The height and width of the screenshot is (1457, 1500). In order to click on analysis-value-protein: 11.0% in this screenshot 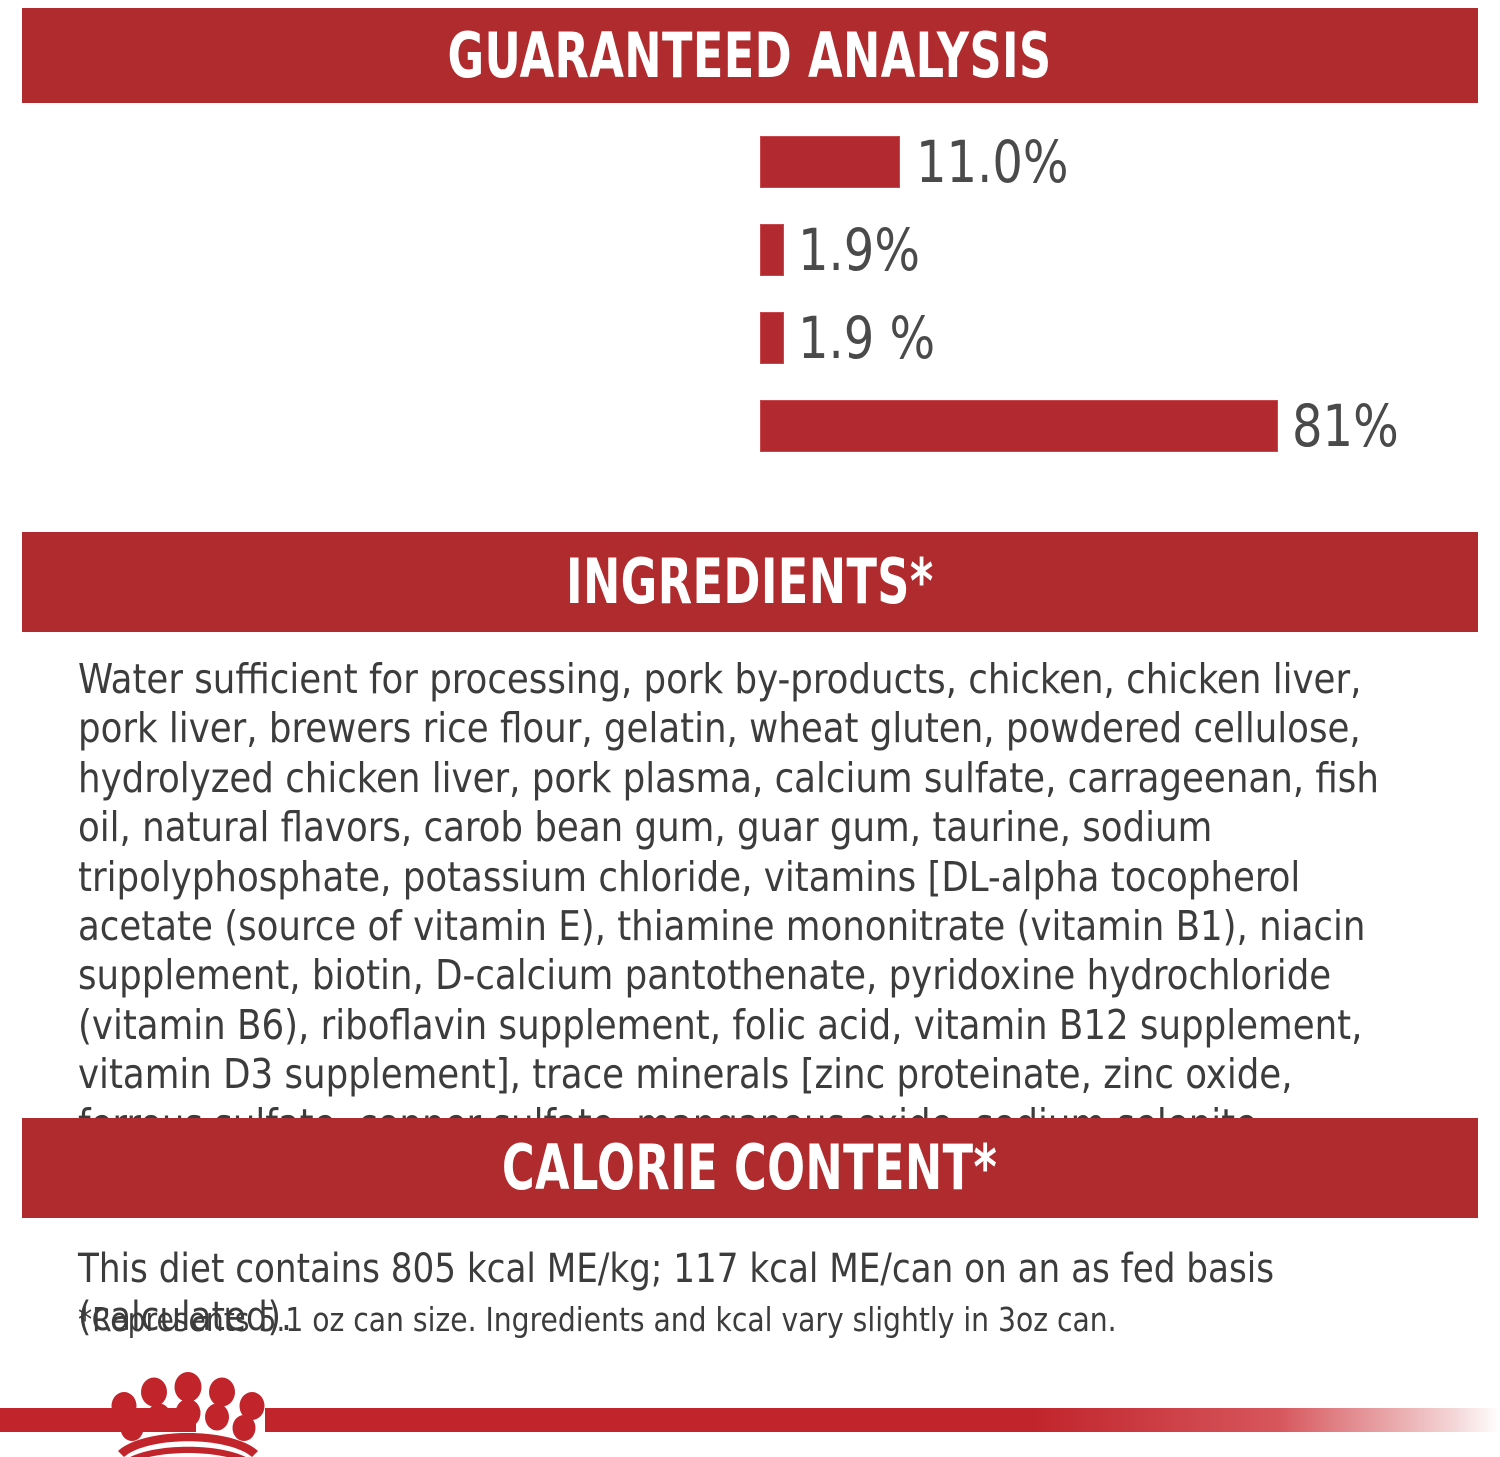, I will do `click(992, 162)`.